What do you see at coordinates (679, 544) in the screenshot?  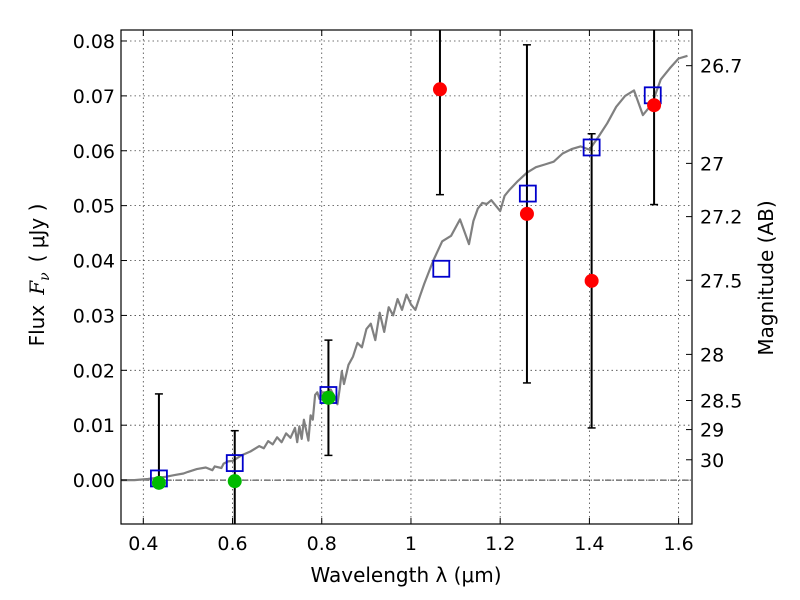 I see `x-tick-label: 1.6` at bounding box center [679, 544].